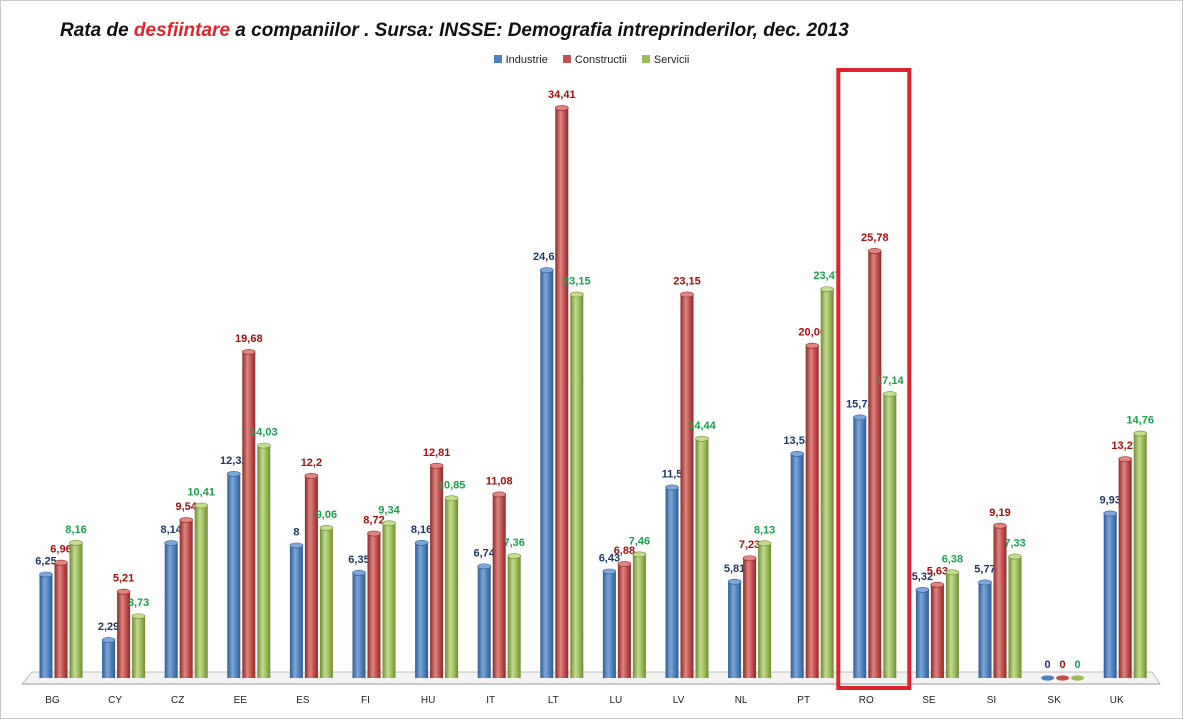 Image resolution: width=1183 pixels, height=719 pixels. I want to click on data-label: 8,13, so click(764, 530).